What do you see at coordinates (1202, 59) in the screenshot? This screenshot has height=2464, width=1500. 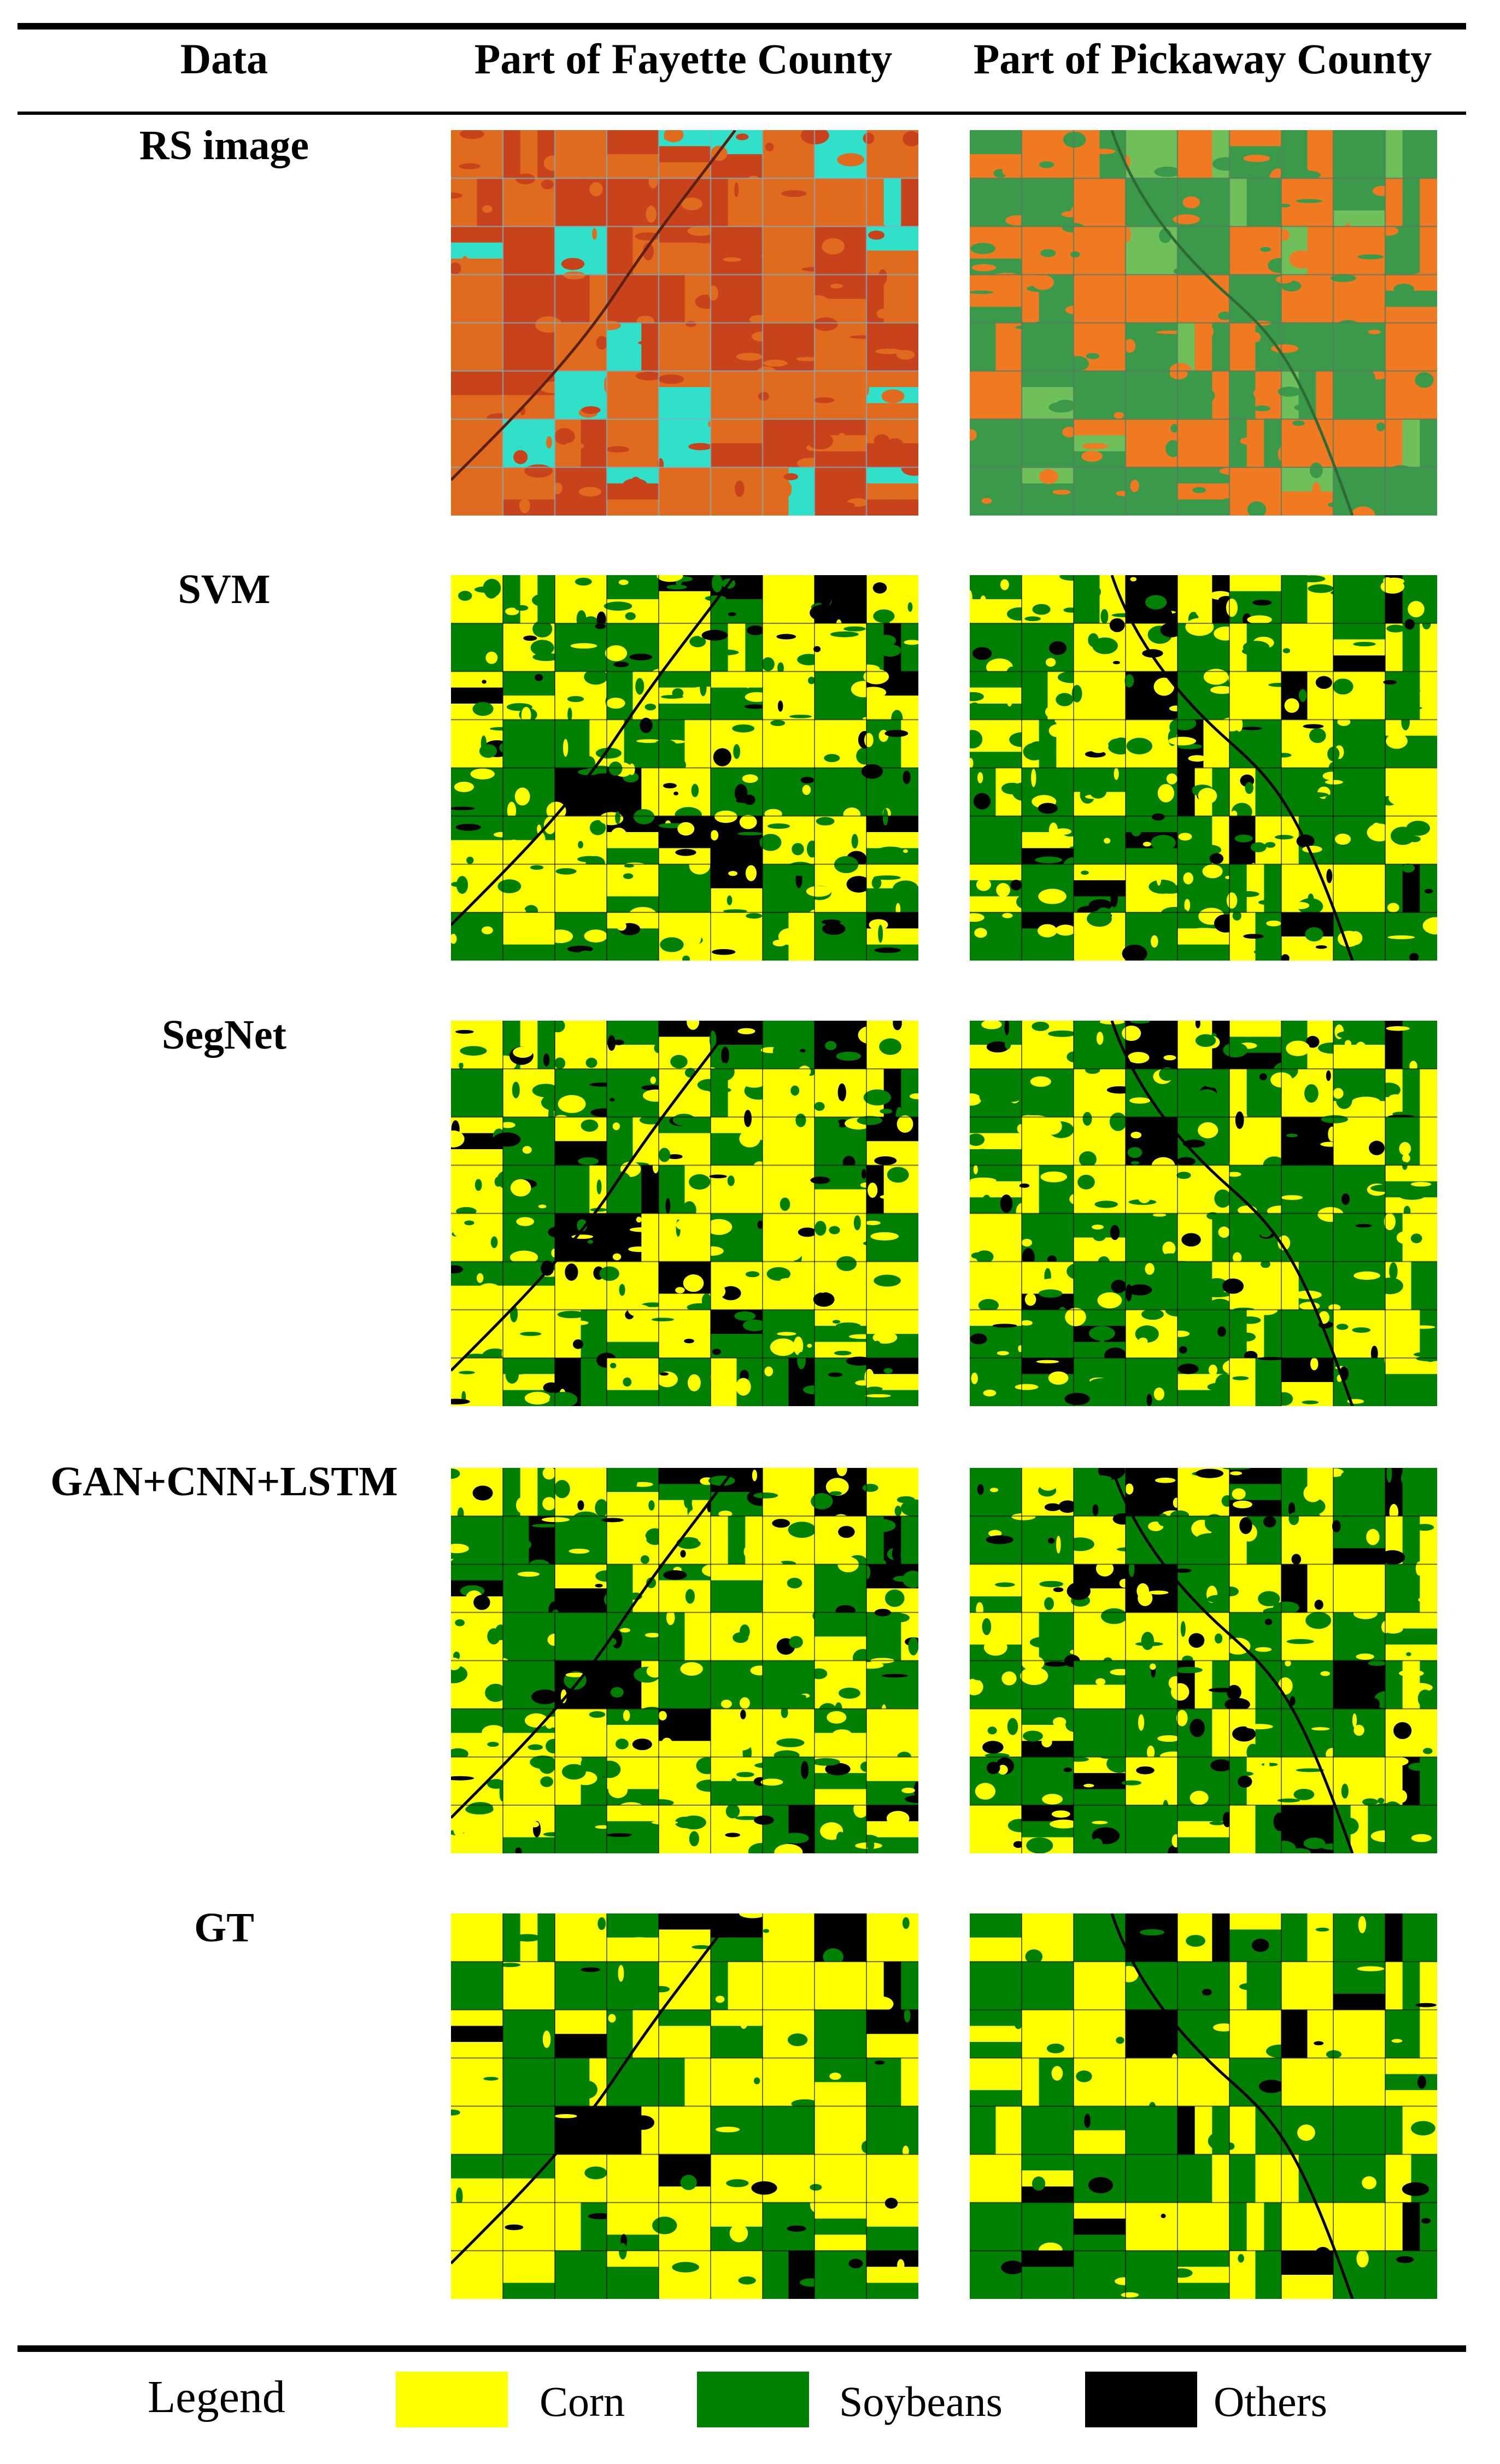 I see `header-pickaway-county: Part of Pickaway County` at bounding box center [1202, 59].